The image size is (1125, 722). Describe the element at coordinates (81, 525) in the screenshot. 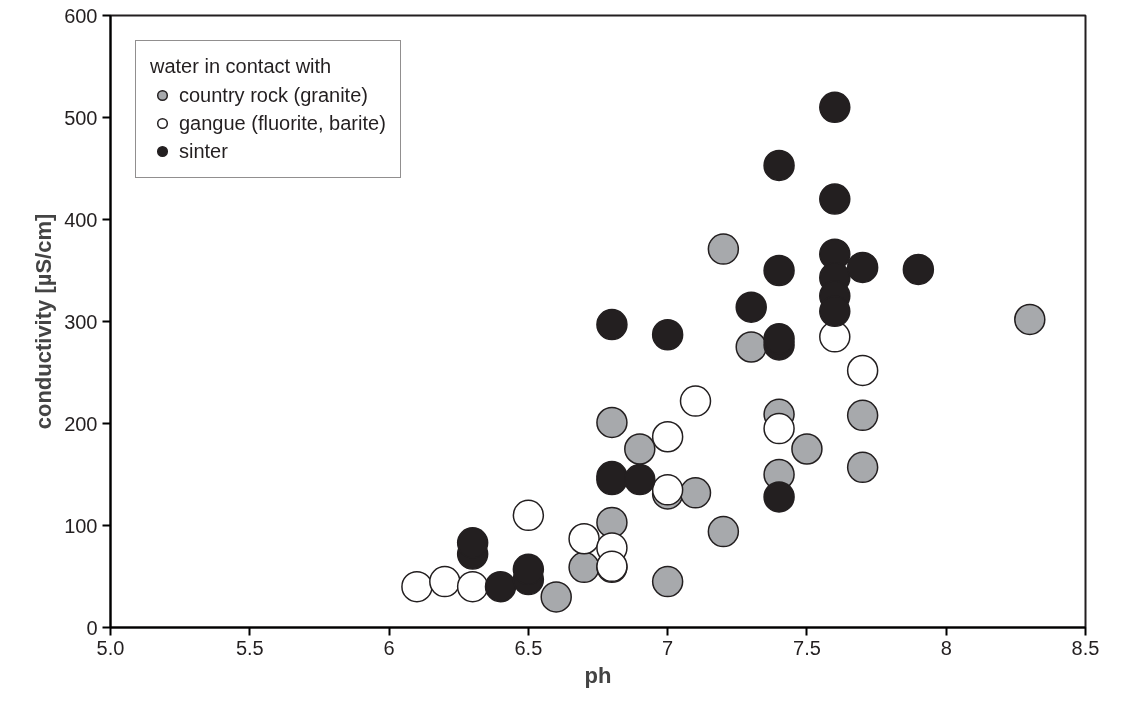

I see `y-tick-label: 100` at that location.